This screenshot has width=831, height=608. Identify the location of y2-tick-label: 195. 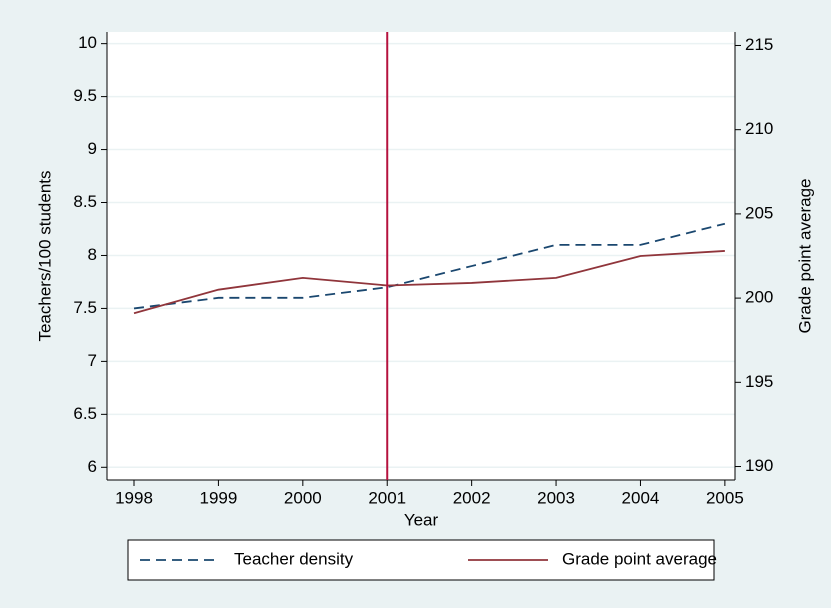
(759, 381).